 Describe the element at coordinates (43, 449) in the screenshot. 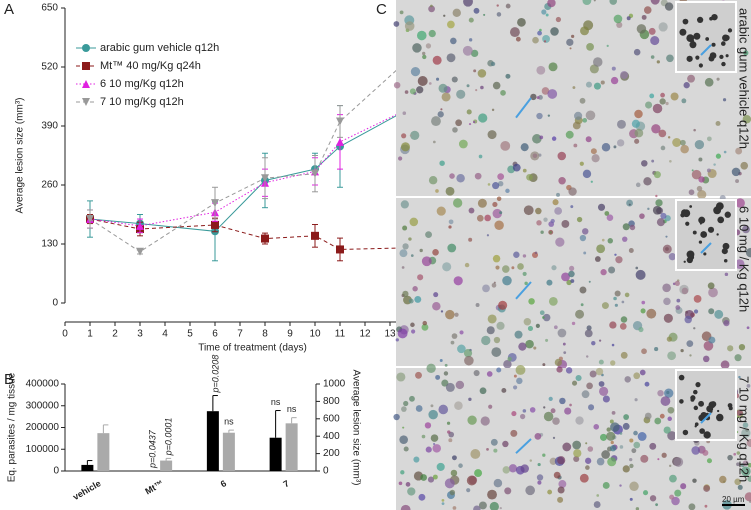

I see `y-tick-label: 100000` at that location.